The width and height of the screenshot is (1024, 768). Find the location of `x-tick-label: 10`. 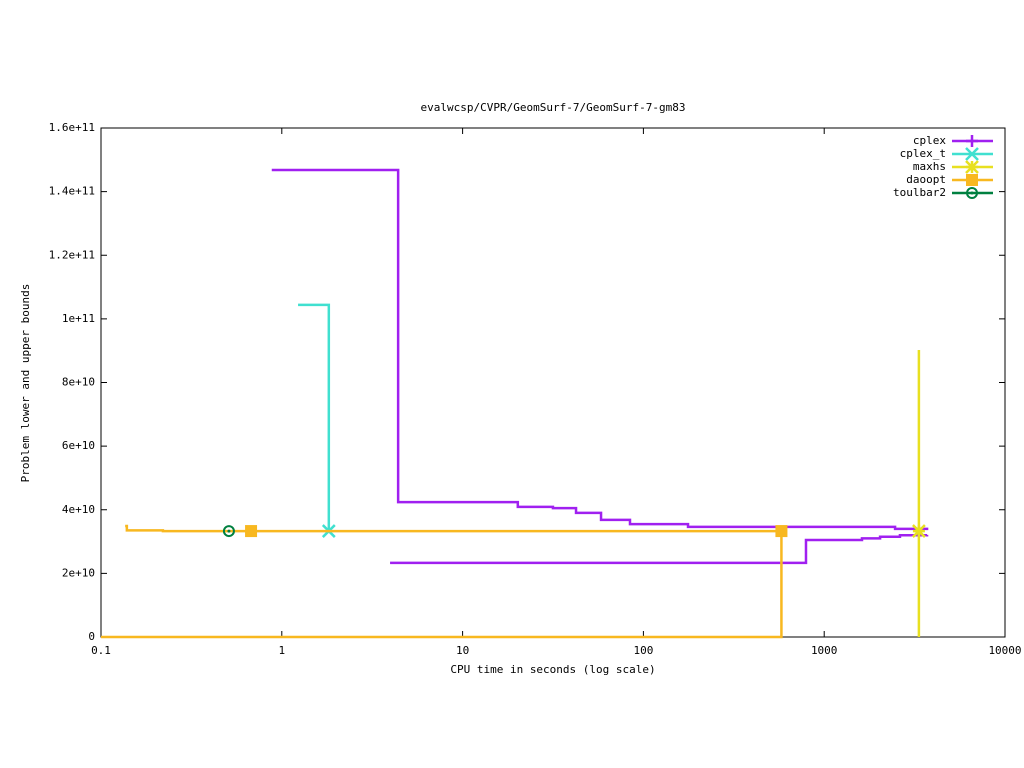

x-tick-label: 10 is located at coordinates (462, 650).